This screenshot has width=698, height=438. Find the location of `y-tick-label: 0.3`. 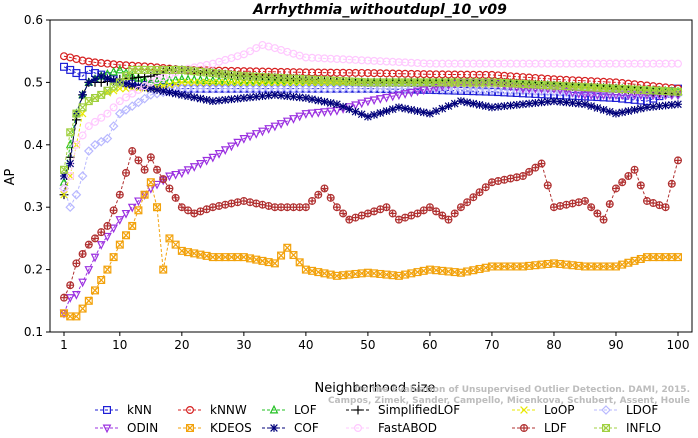

y-tick-label: 0.3 is located at coordinates (33, 207).